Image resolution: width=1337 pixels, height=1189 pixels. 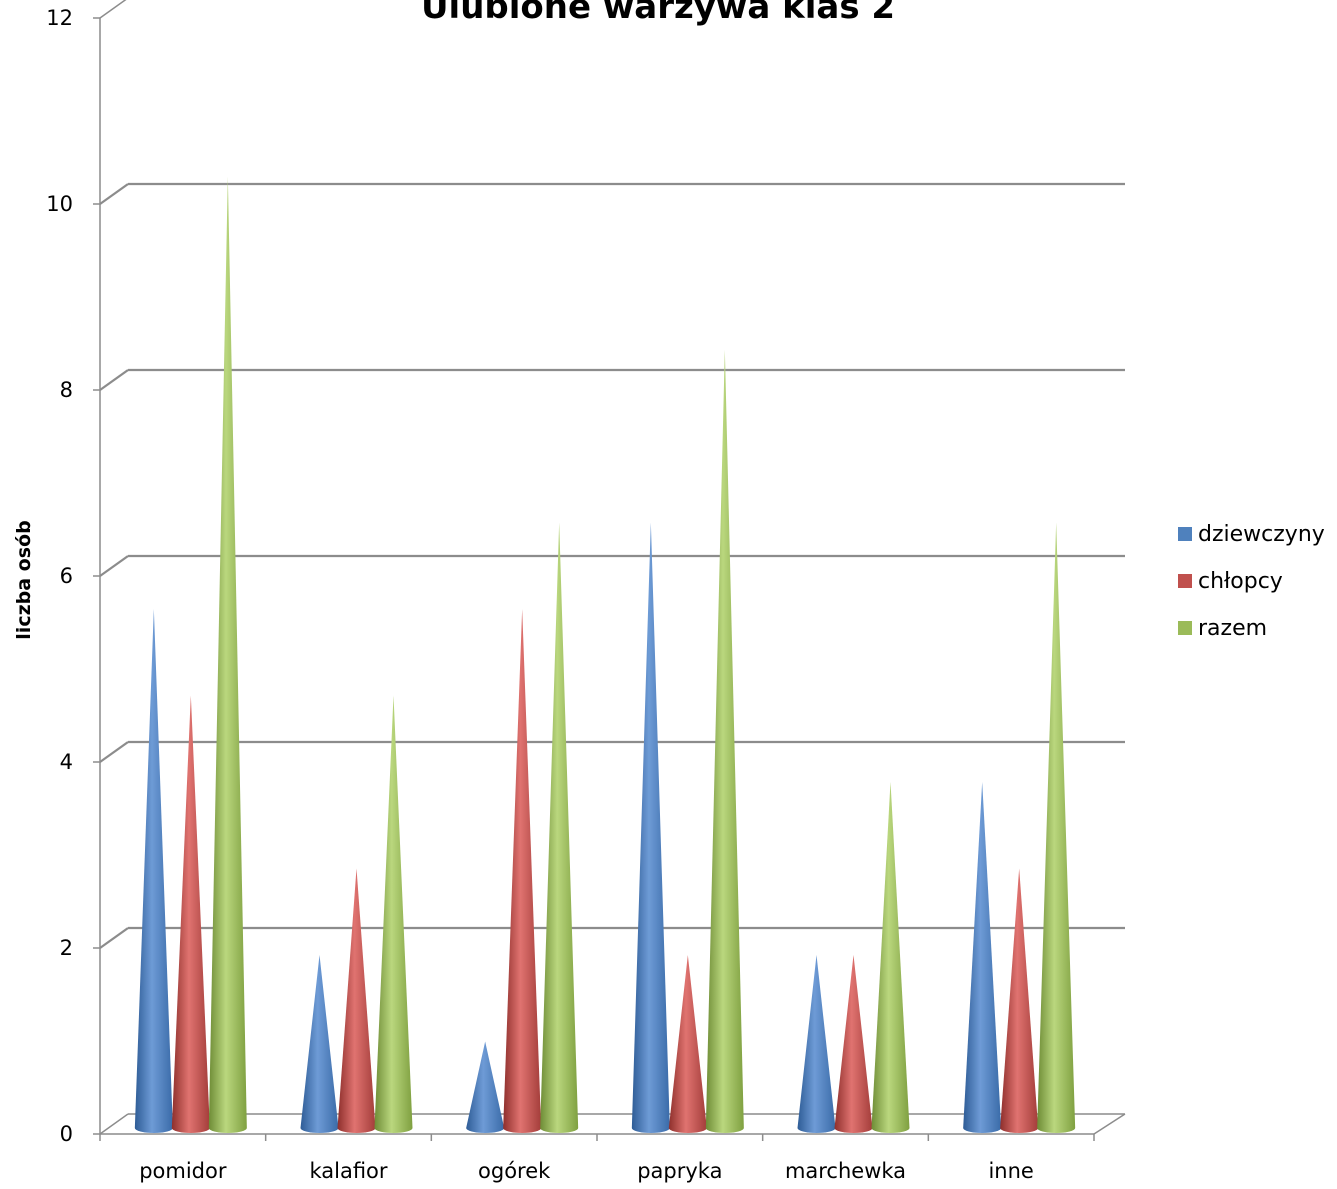 What do you see at coordinates (114, 1124) in the screenshot?
I see `floor-left` at bounding box center [114, 1124].